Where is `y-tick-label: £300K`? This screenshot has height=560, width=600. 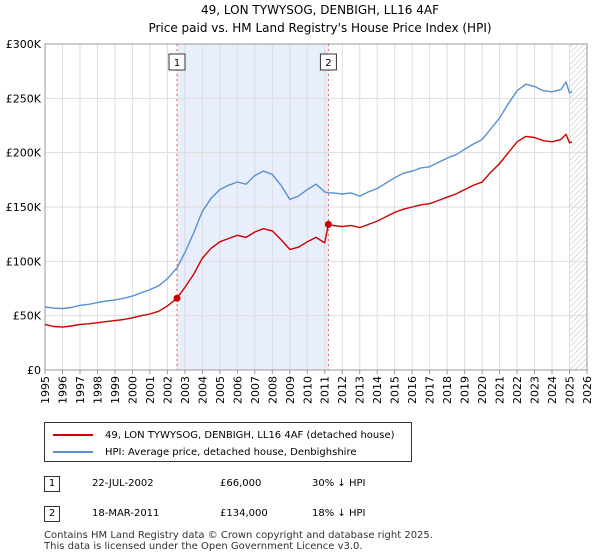
y-tick-label: £300K is located at coordinates (24, 44).